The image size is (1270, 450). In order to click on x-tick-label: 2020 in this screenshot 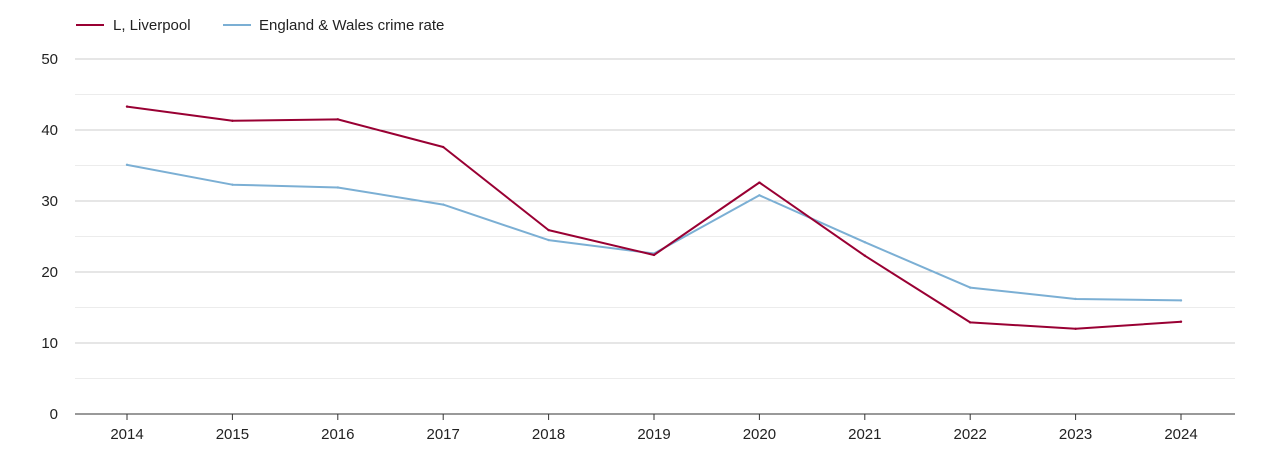, I will do `click(759, 434)`.